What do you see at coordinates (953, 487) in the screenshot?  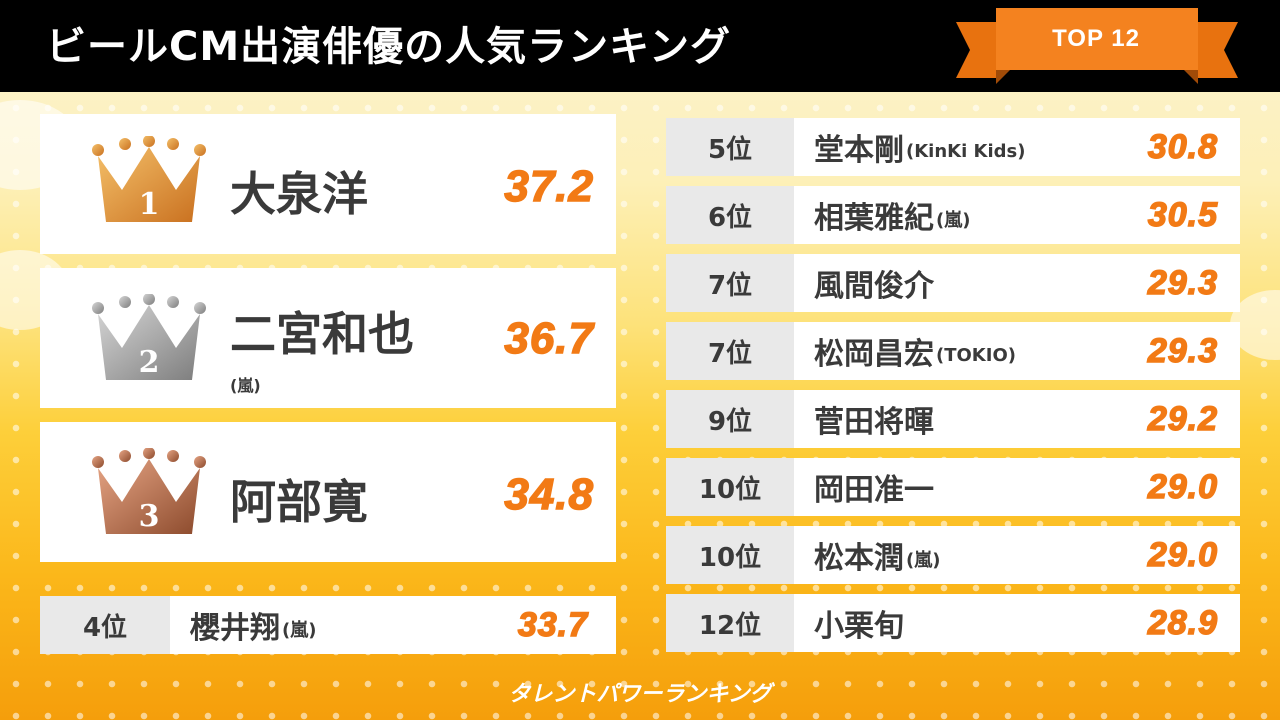 I see `rank-row-10a: 10位 岡田准一 29.0` at bounding box center [953, 487].